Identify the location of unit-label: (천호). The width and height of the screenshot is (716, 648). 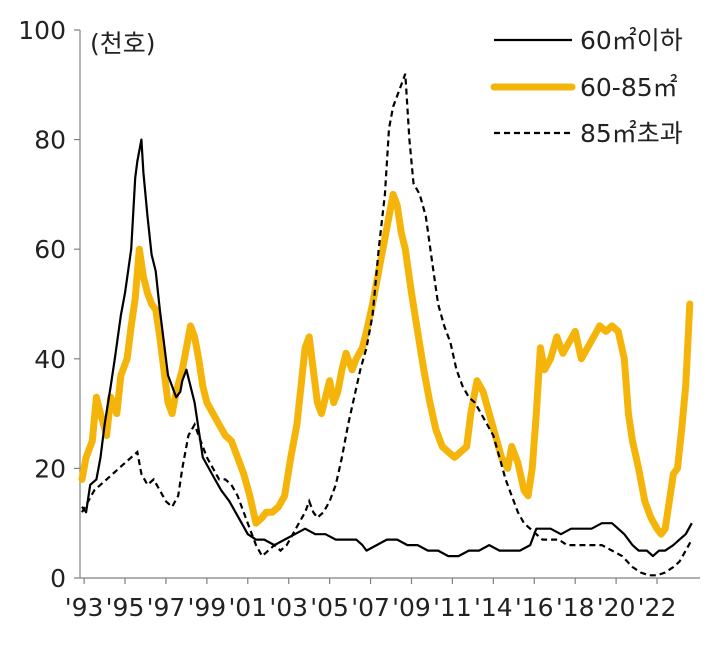
(123, 43).